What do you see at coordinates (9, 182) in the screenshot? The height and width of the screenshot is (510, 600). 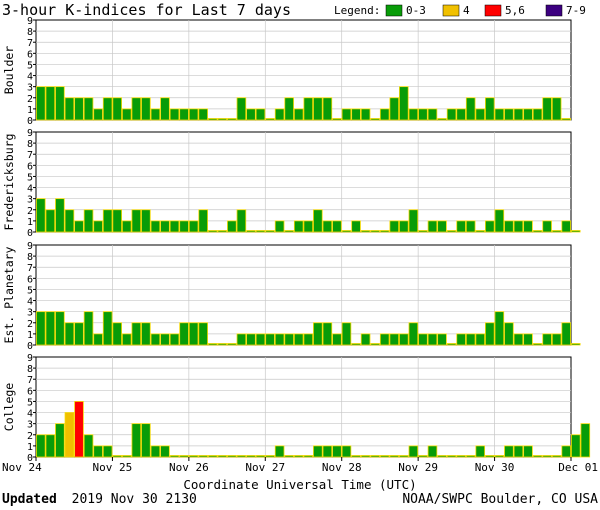 I see `y-axis-label: Fredericksburg` at bounding box center [9, 182].